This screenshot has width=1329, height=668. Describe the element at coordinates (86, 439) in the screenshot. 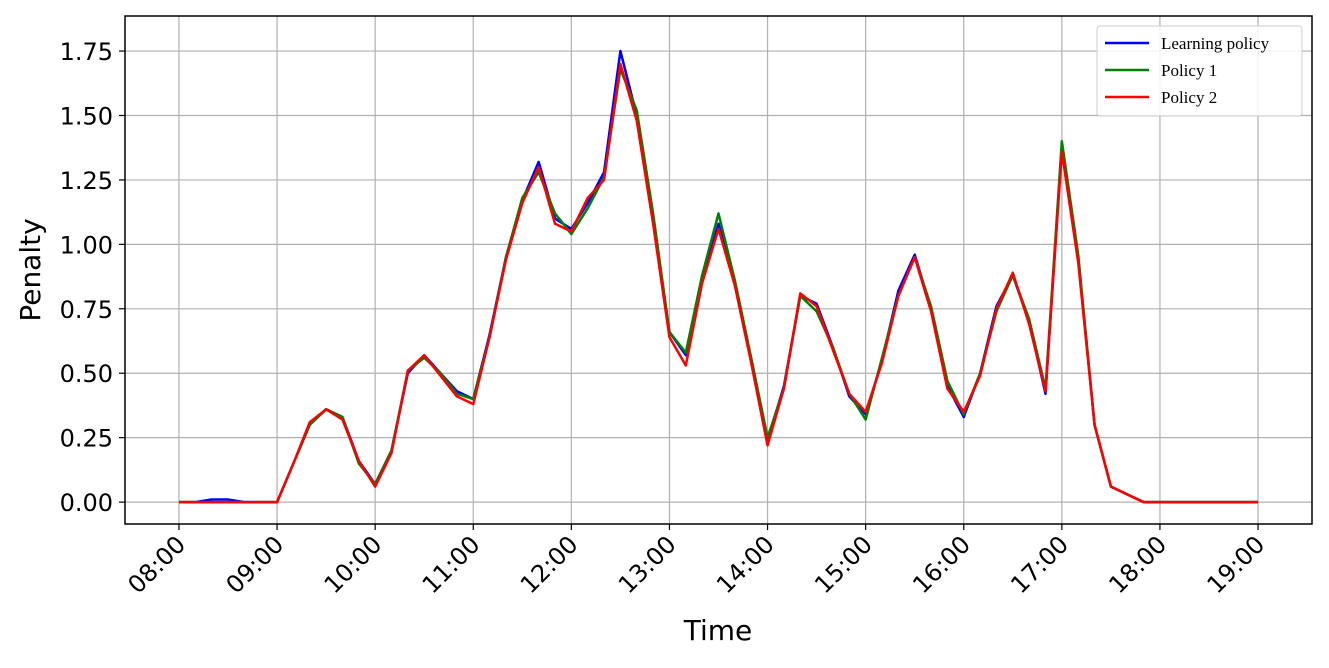

I see `y-tick-label: 0.25` at that location.